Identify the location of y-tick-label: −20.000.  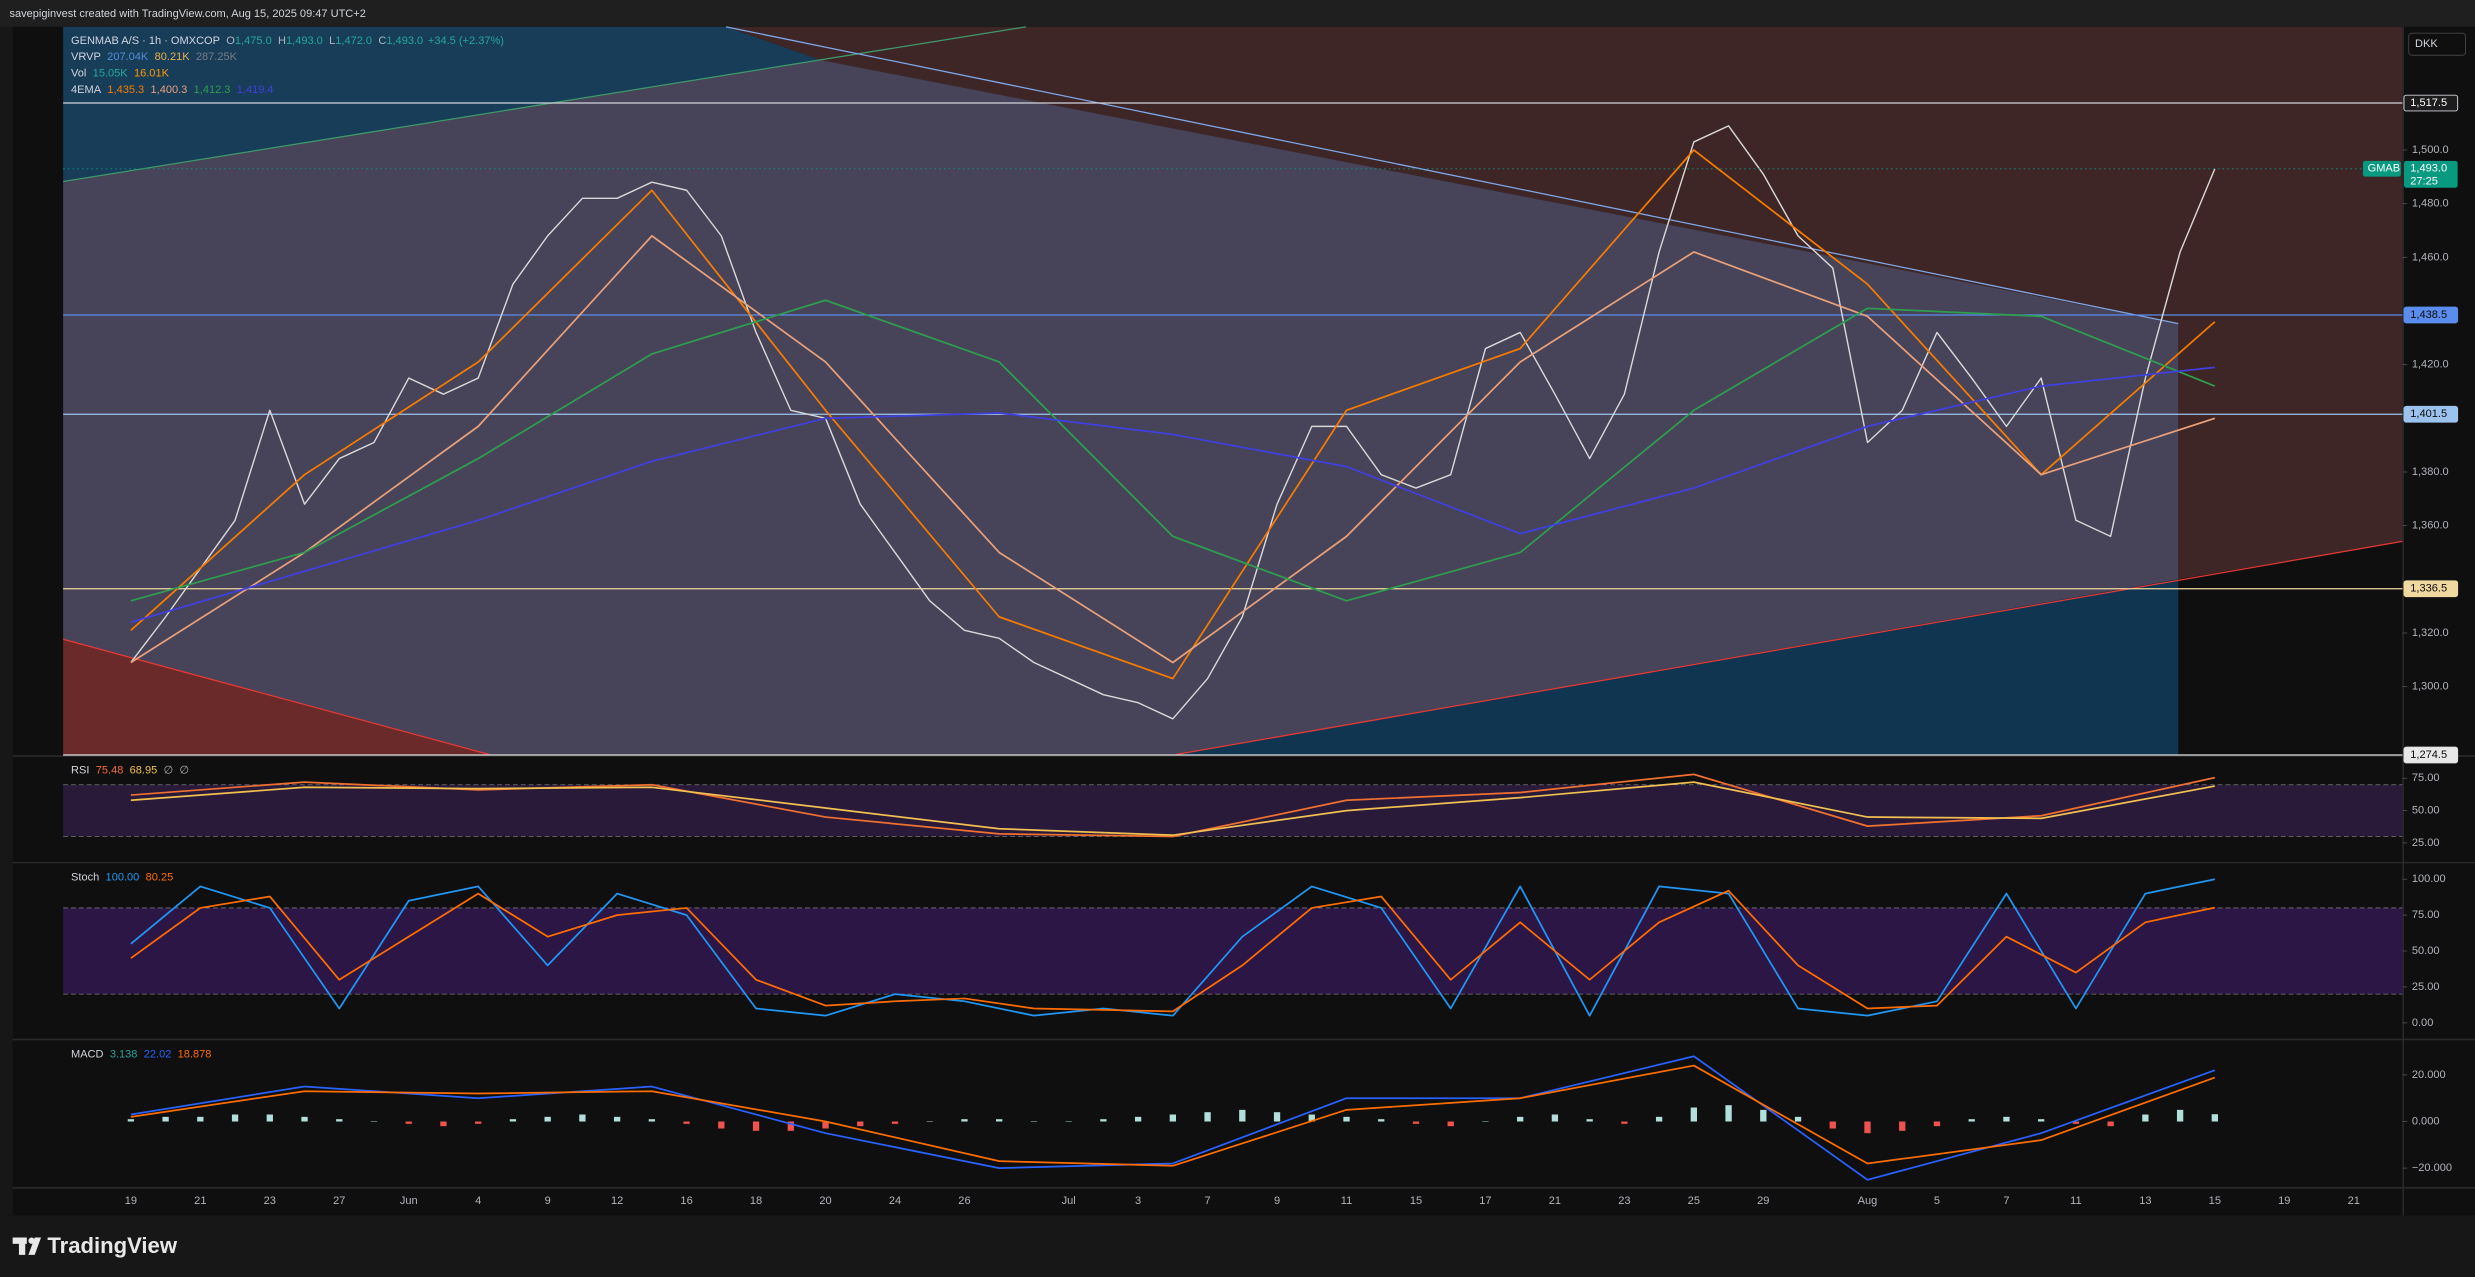
(2432, 1168).